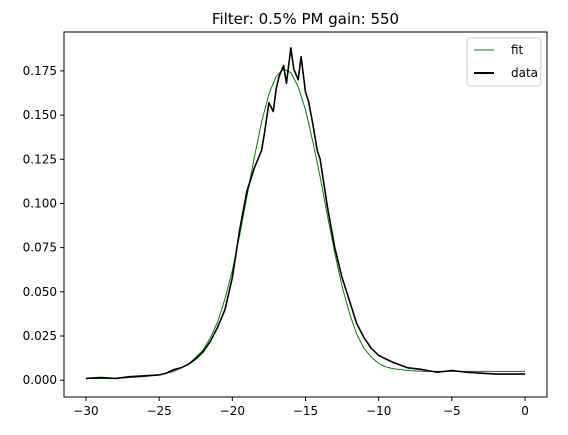 The image size is (568, 435). What do you see at coordinates (40, 292) in the screenshot?
I see `y-tick-label: 0.050` at bounding box center [40, 292].